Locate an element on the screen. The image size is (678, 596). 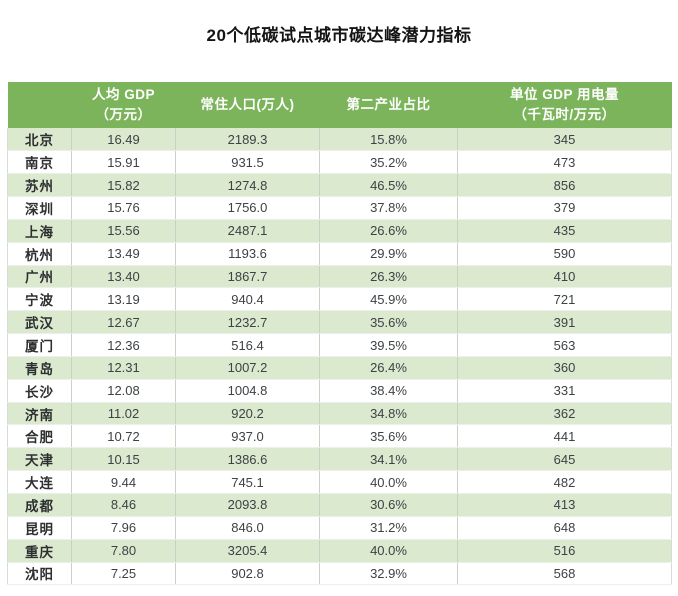
value-cell: 1004.8 is located at coordinates (247, 391).